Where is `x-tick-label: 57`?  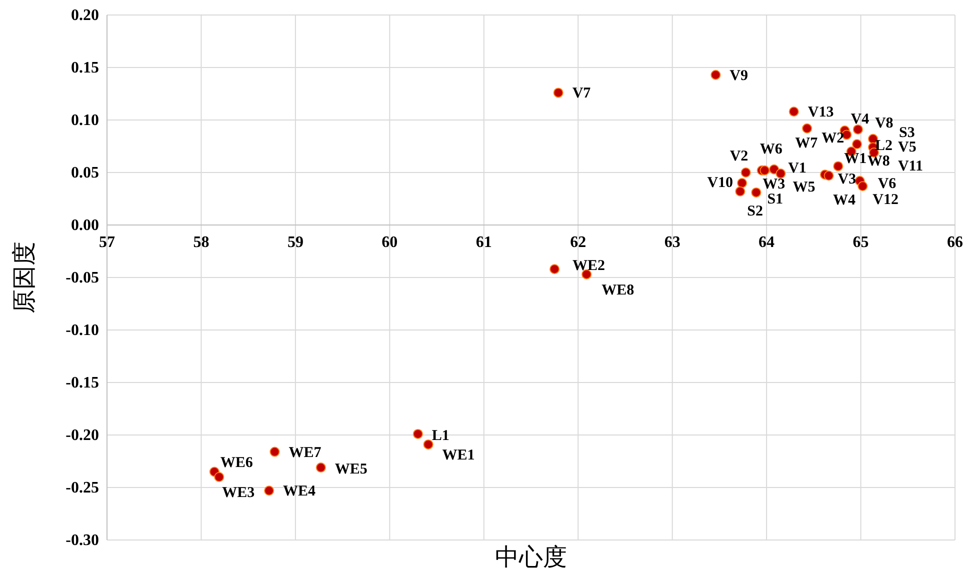 x-tick-label: 57 is located at coordinates (107, 242).